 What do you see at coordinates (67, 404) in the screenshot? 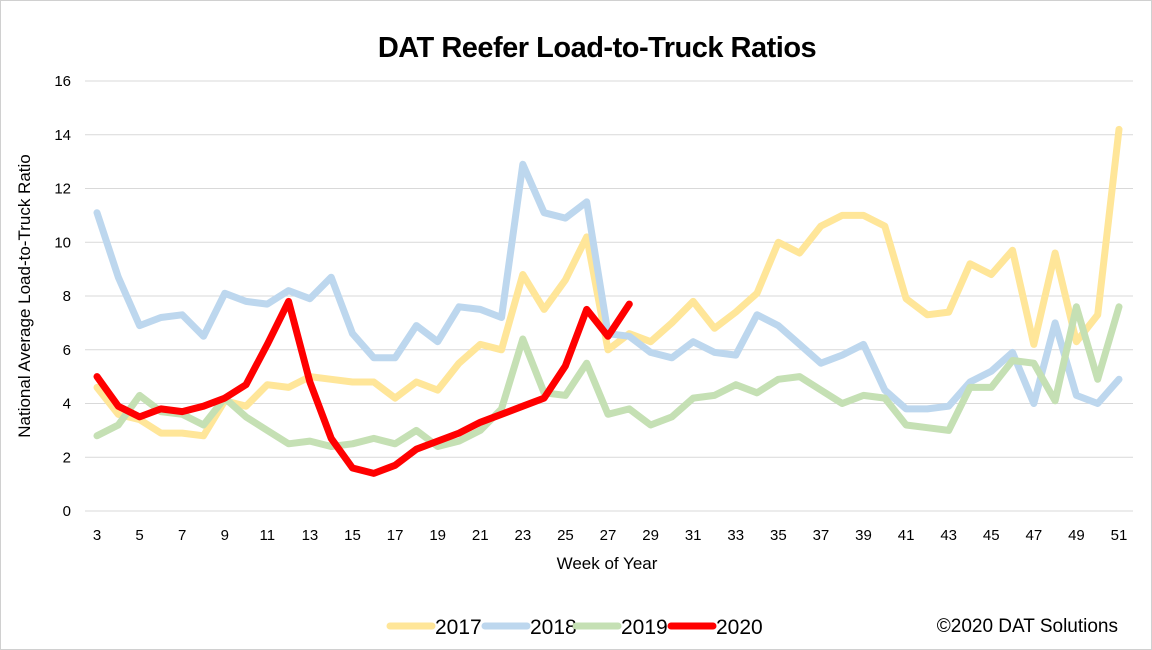
I see `y-tick-label: 4` at bounding box center [67, 404].